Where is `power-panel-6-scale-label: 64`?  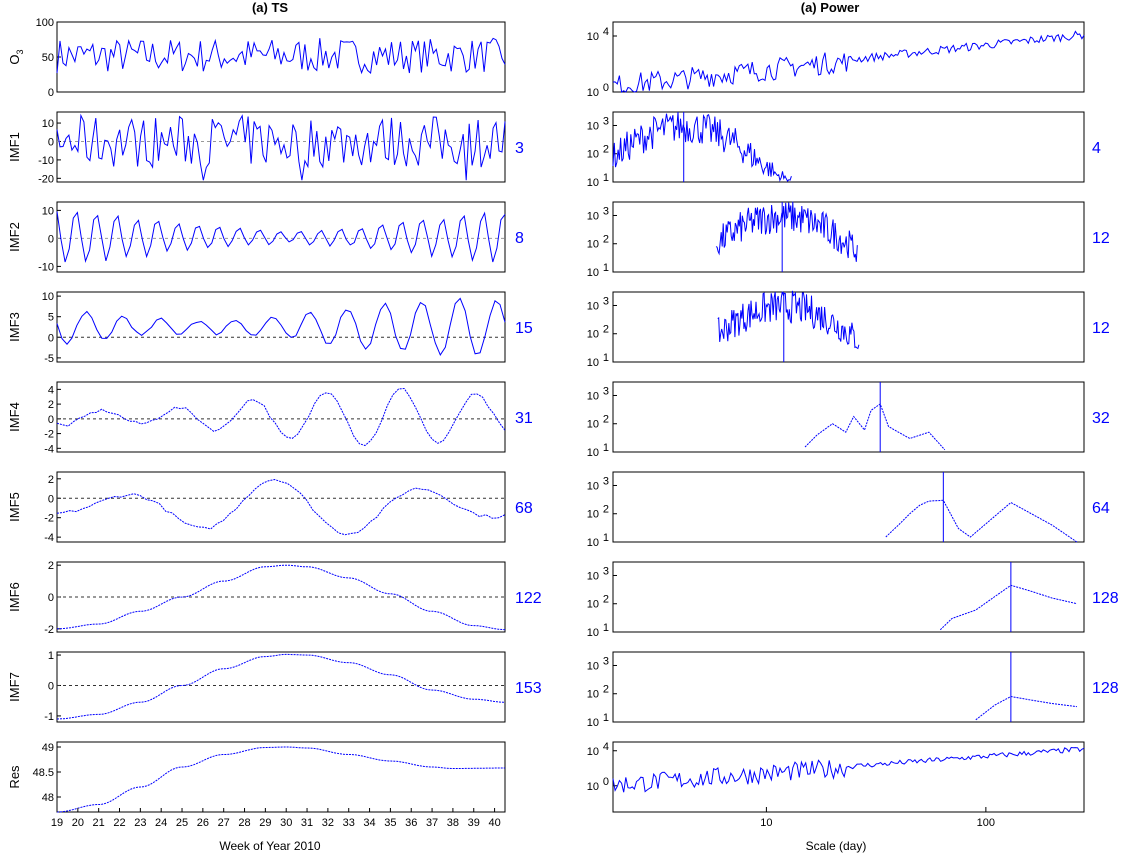
power-panel-6-scale-label: 64 is located at coordinates (1101, 508).